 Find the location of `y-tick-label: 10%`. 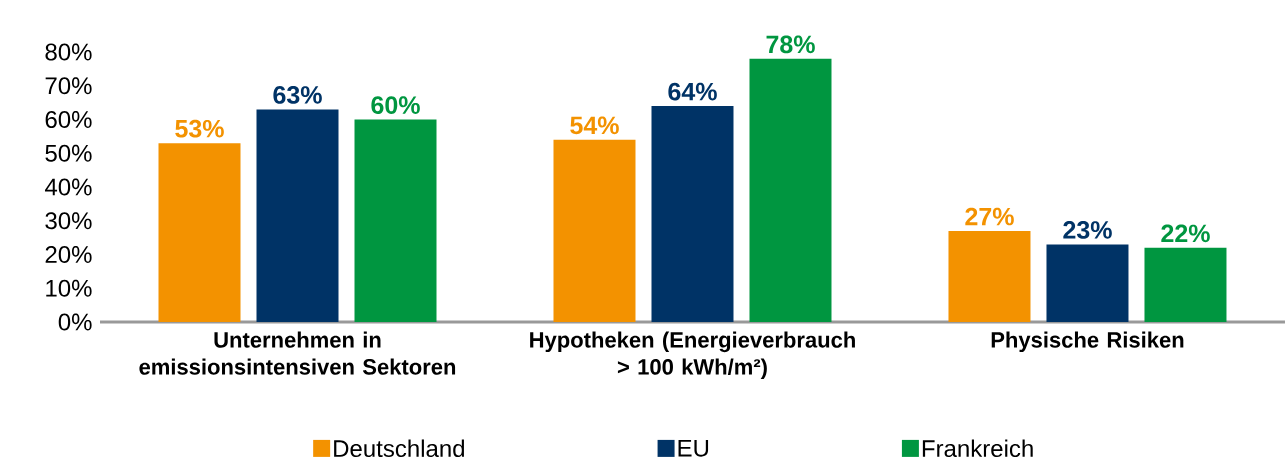

y-tick-label: 10% is located at coordinates (69, 288).